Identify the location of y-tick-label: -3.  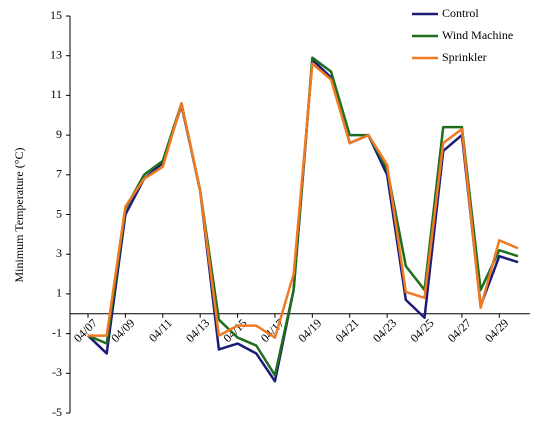
(57, 372).